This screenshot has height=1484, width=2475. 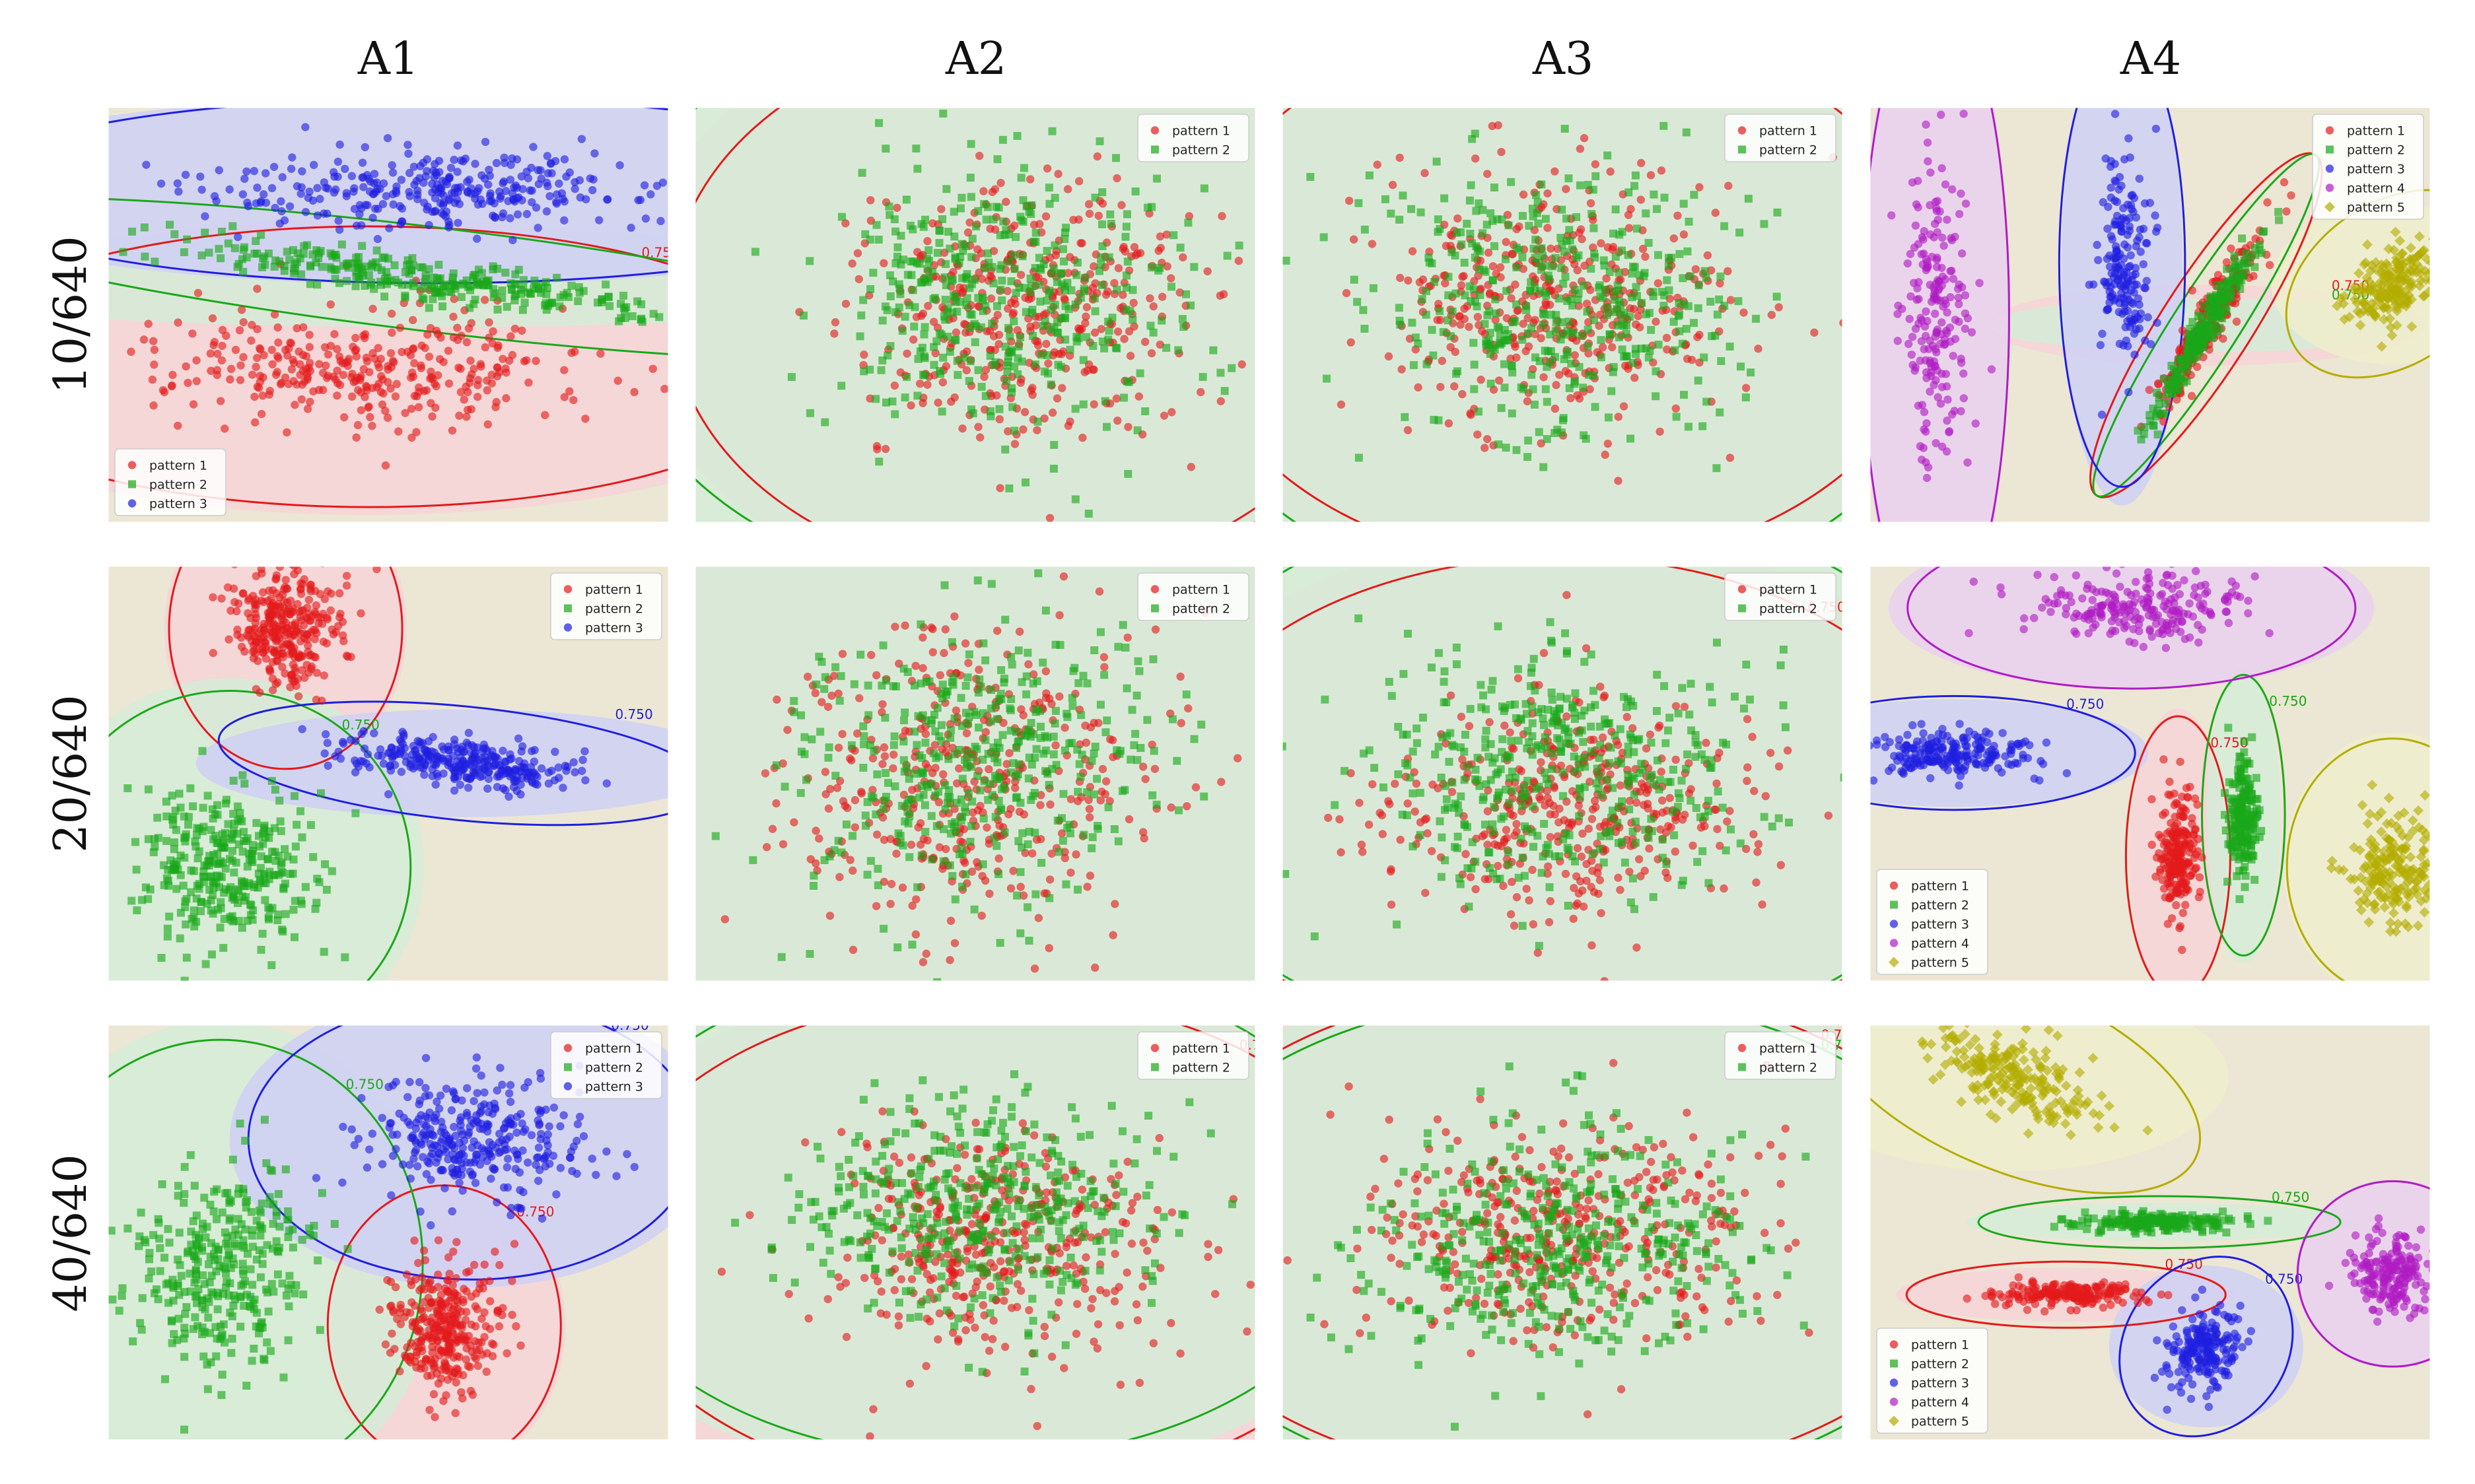 What do you see at coordinates (178, 466) in the screenshot?
I see `legend-label: pattern 1` at bounding box center [178, 466].